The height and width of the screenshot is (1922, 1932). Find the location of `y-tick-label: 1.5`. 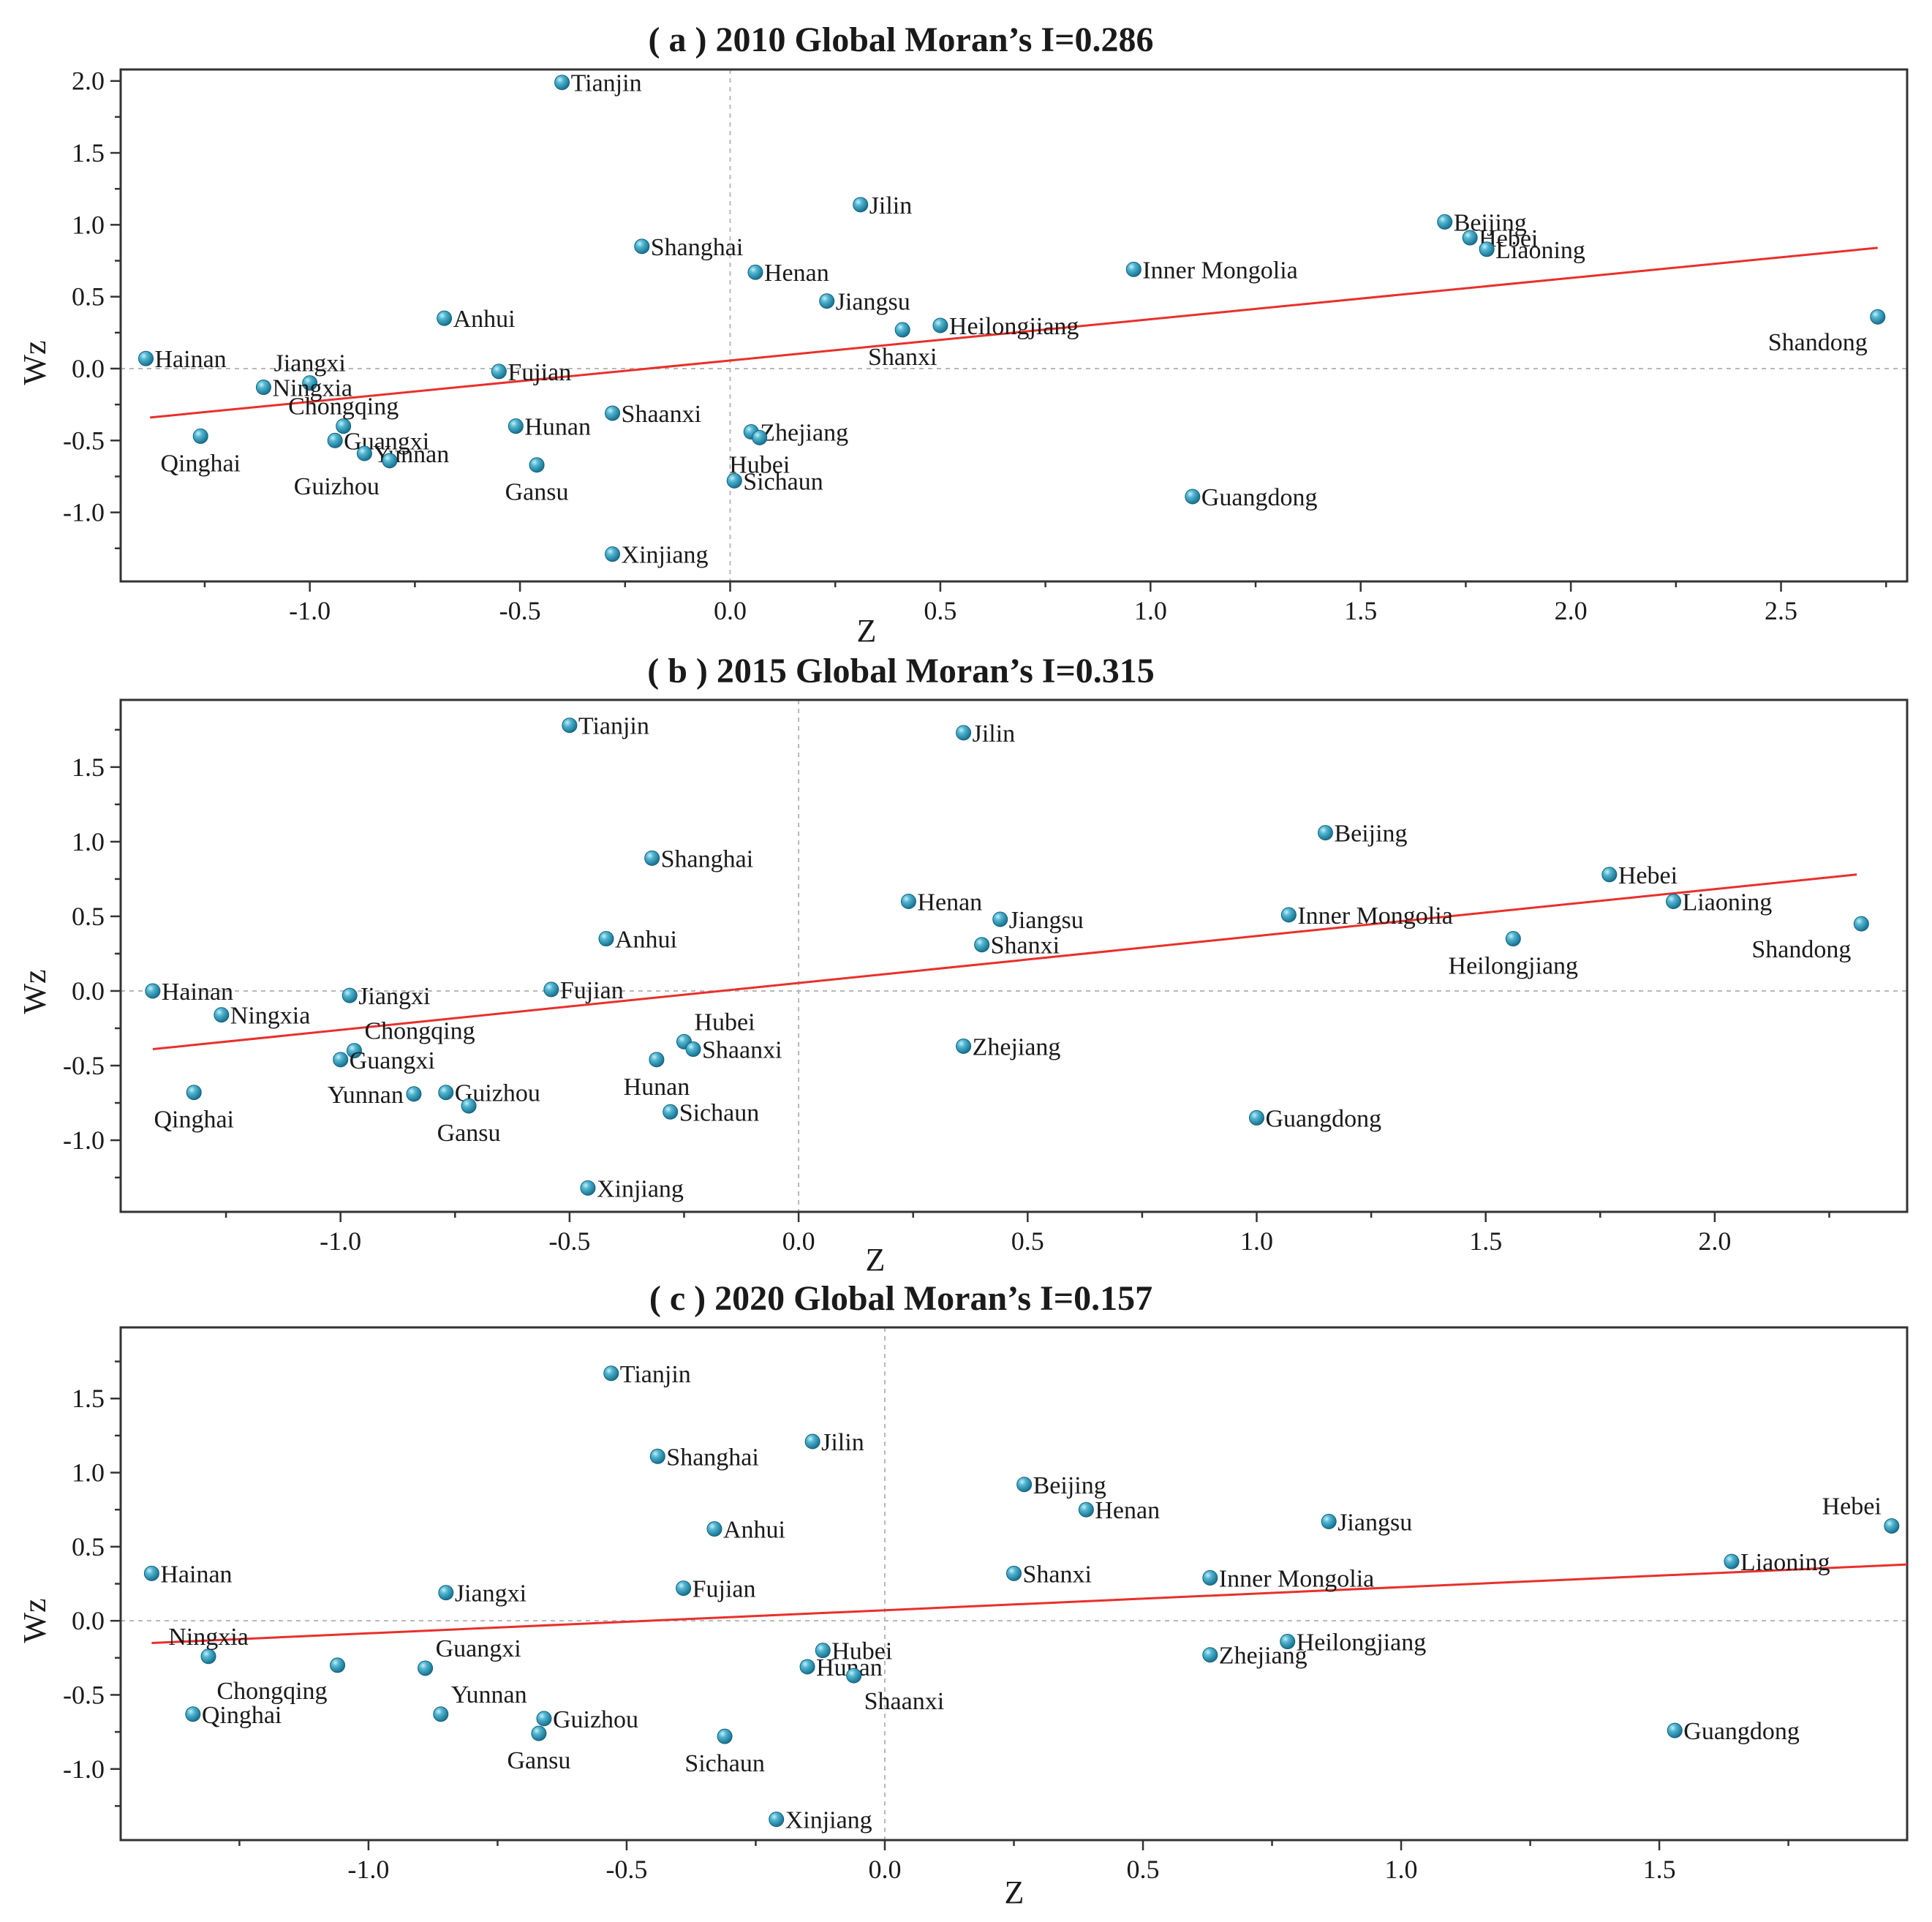

y-tick-label: 1.5 is located at coordinates (88, 767).